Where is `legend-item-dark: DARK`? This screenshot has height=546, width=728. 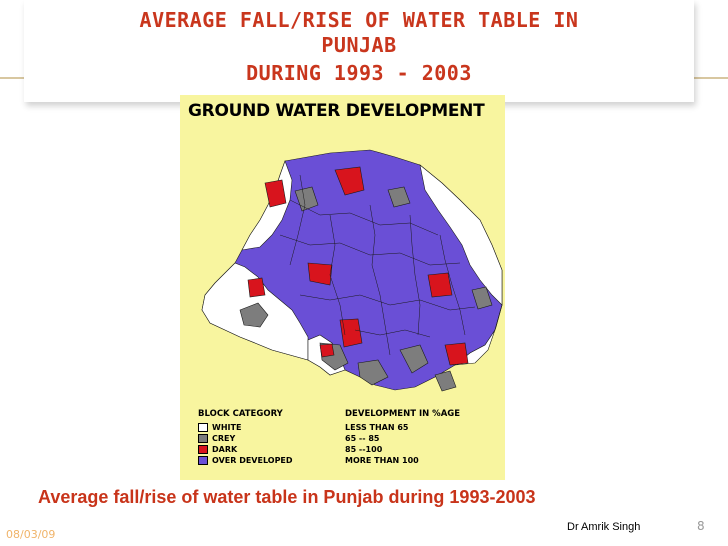
legend-item-dark: DARK is located at coordinates (217, 450).